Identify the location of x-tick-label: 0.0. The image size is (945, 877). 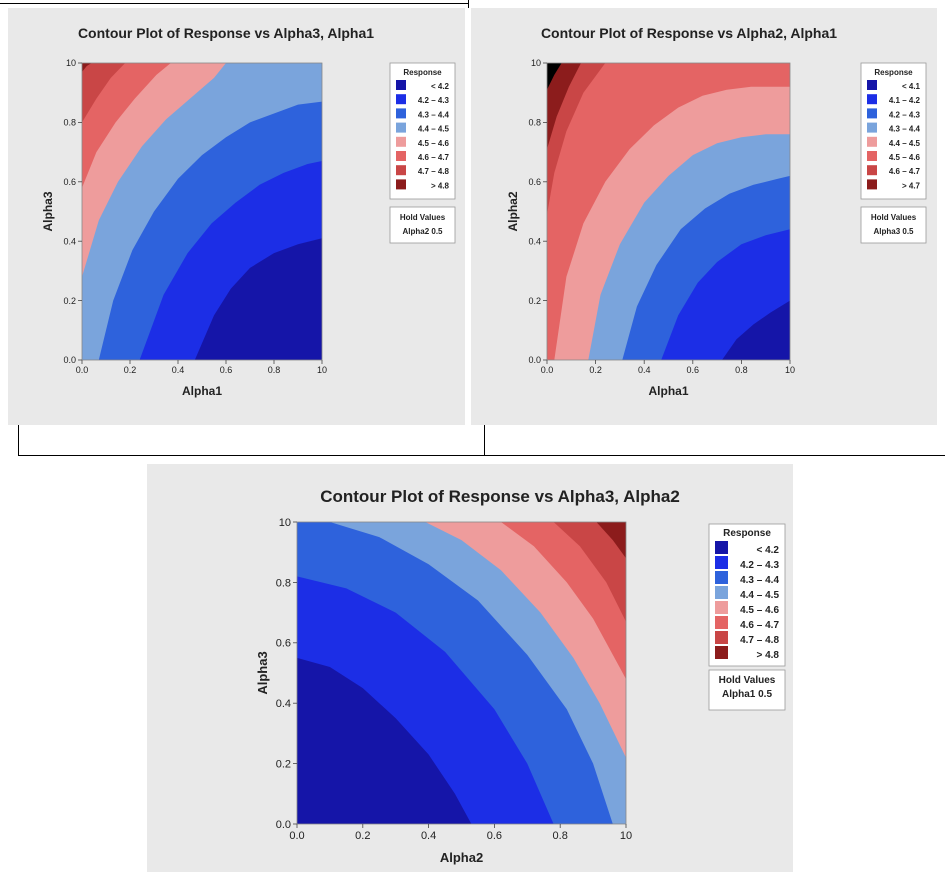
(82, 370).